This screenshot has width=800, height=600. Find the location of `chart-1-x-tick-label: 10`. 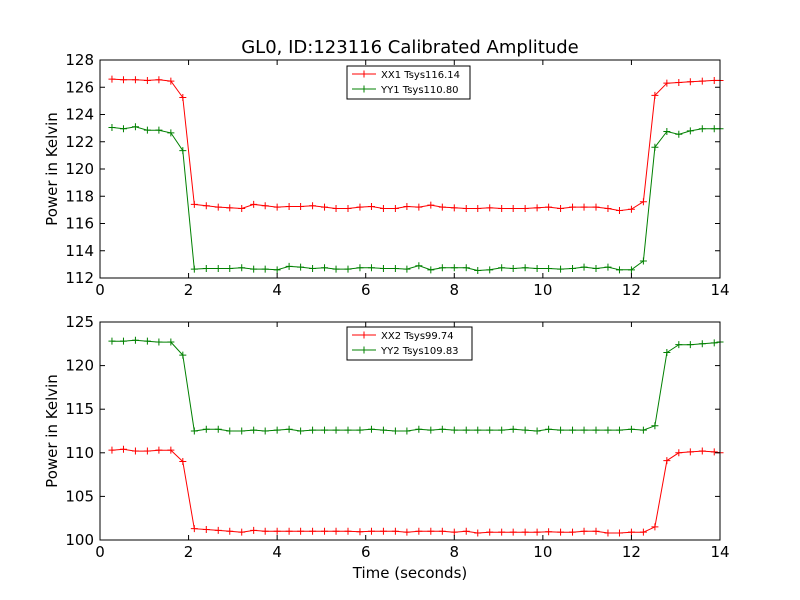

chart-1-x-tick-label: 10 is located at coordinates (542, 290).